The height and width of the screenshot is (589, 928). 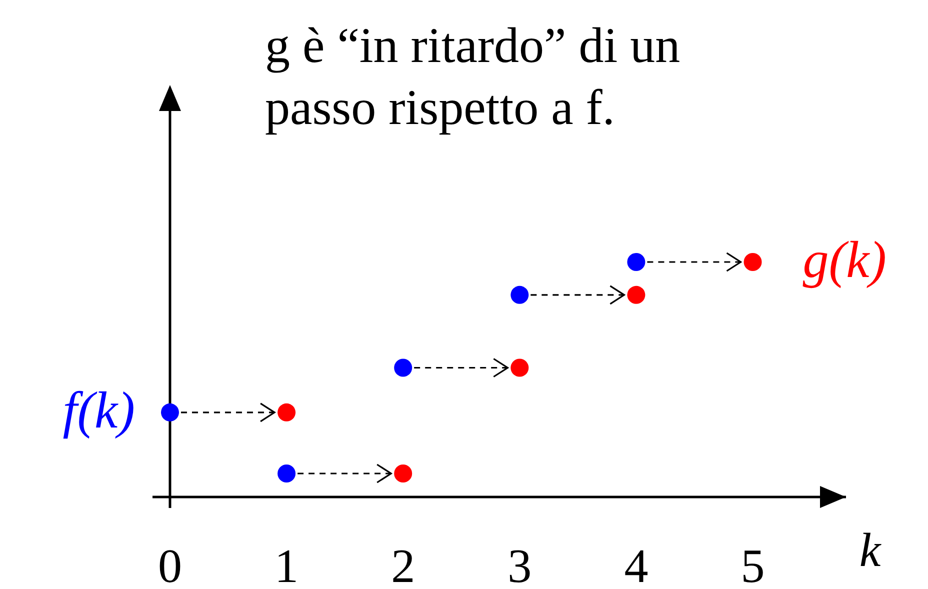 I want to click on series-label: g(k), so click(x=844, y=260).